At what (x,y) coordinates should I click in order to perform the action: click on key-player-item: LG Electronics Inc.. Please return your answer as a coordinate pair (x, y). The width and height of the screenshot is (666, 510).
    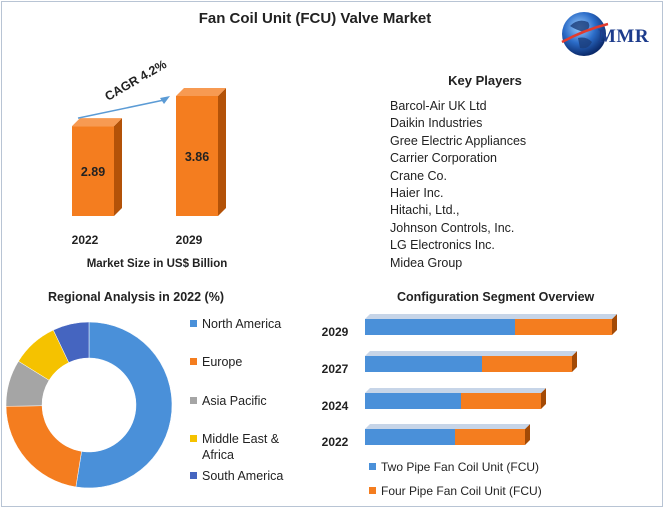
    Looking at the image, I should click on (442, 245).